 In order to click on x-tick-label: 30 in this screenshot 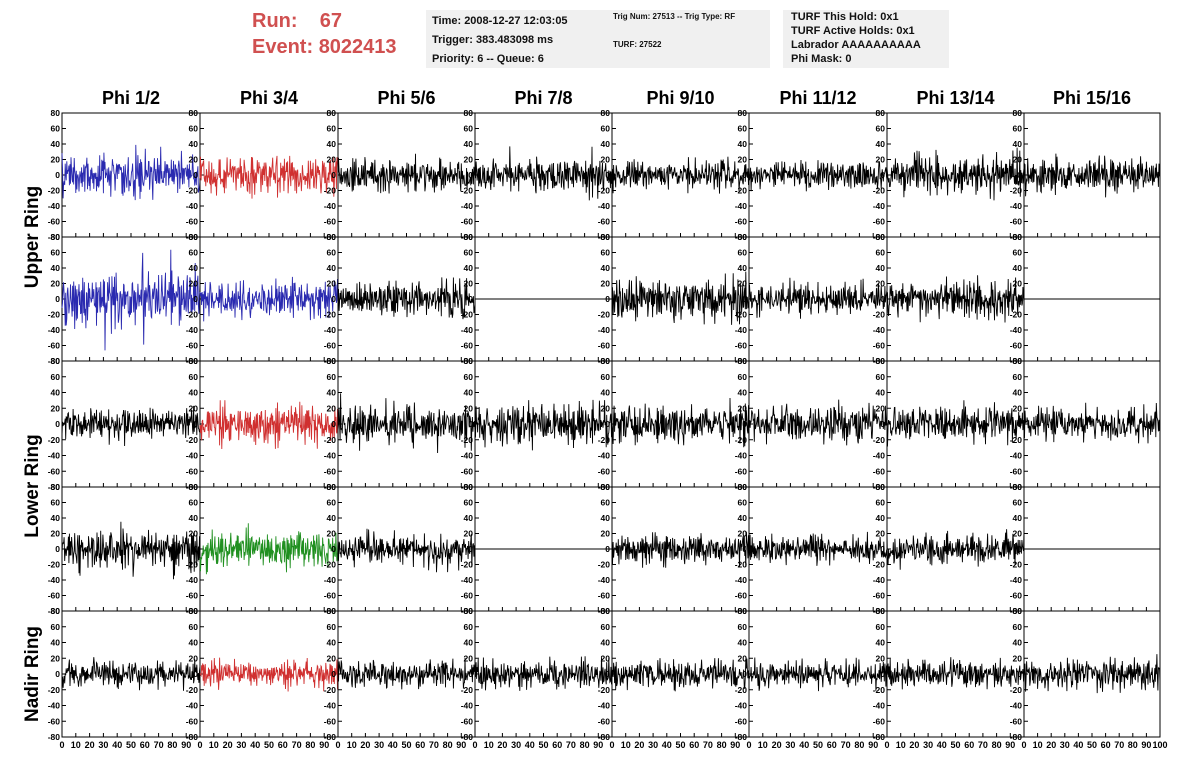, I will do `click(241, 745)`.